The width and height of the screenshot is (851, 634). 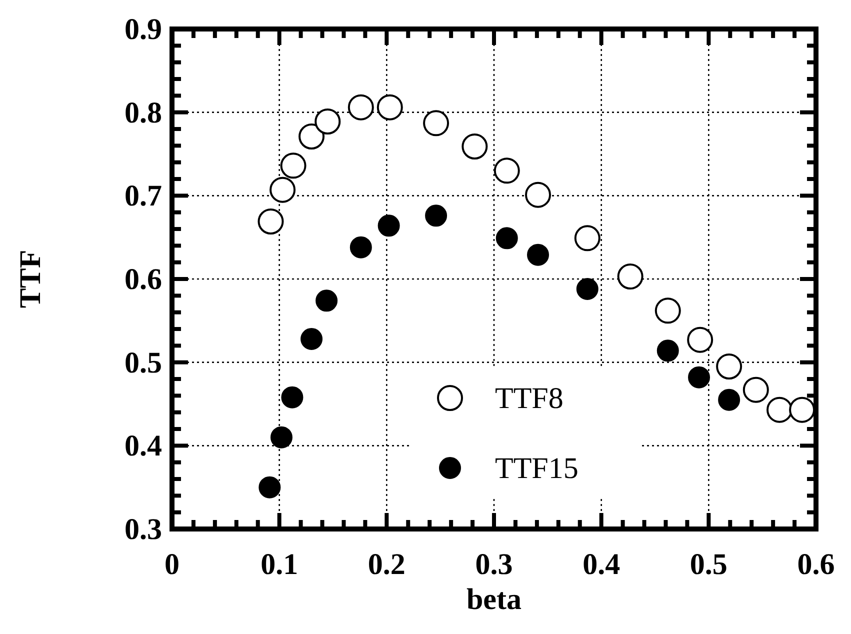 I want to click on x-tick-label: 0.1, so click(x=279, y=564).